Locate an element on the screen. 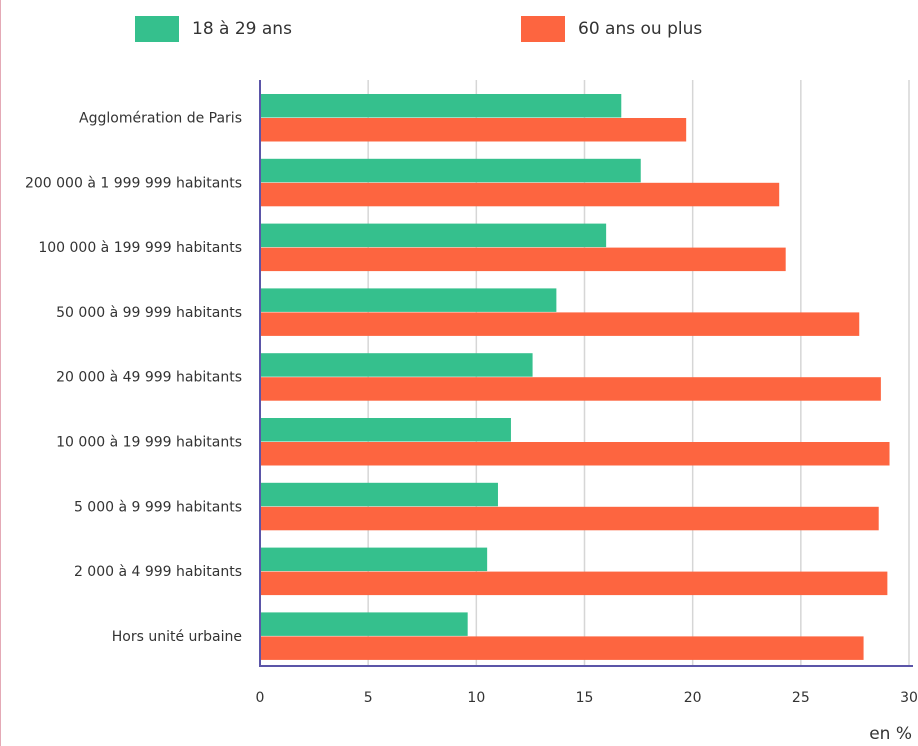  x-tick-label: 25 is located at coordinates (801, 698).